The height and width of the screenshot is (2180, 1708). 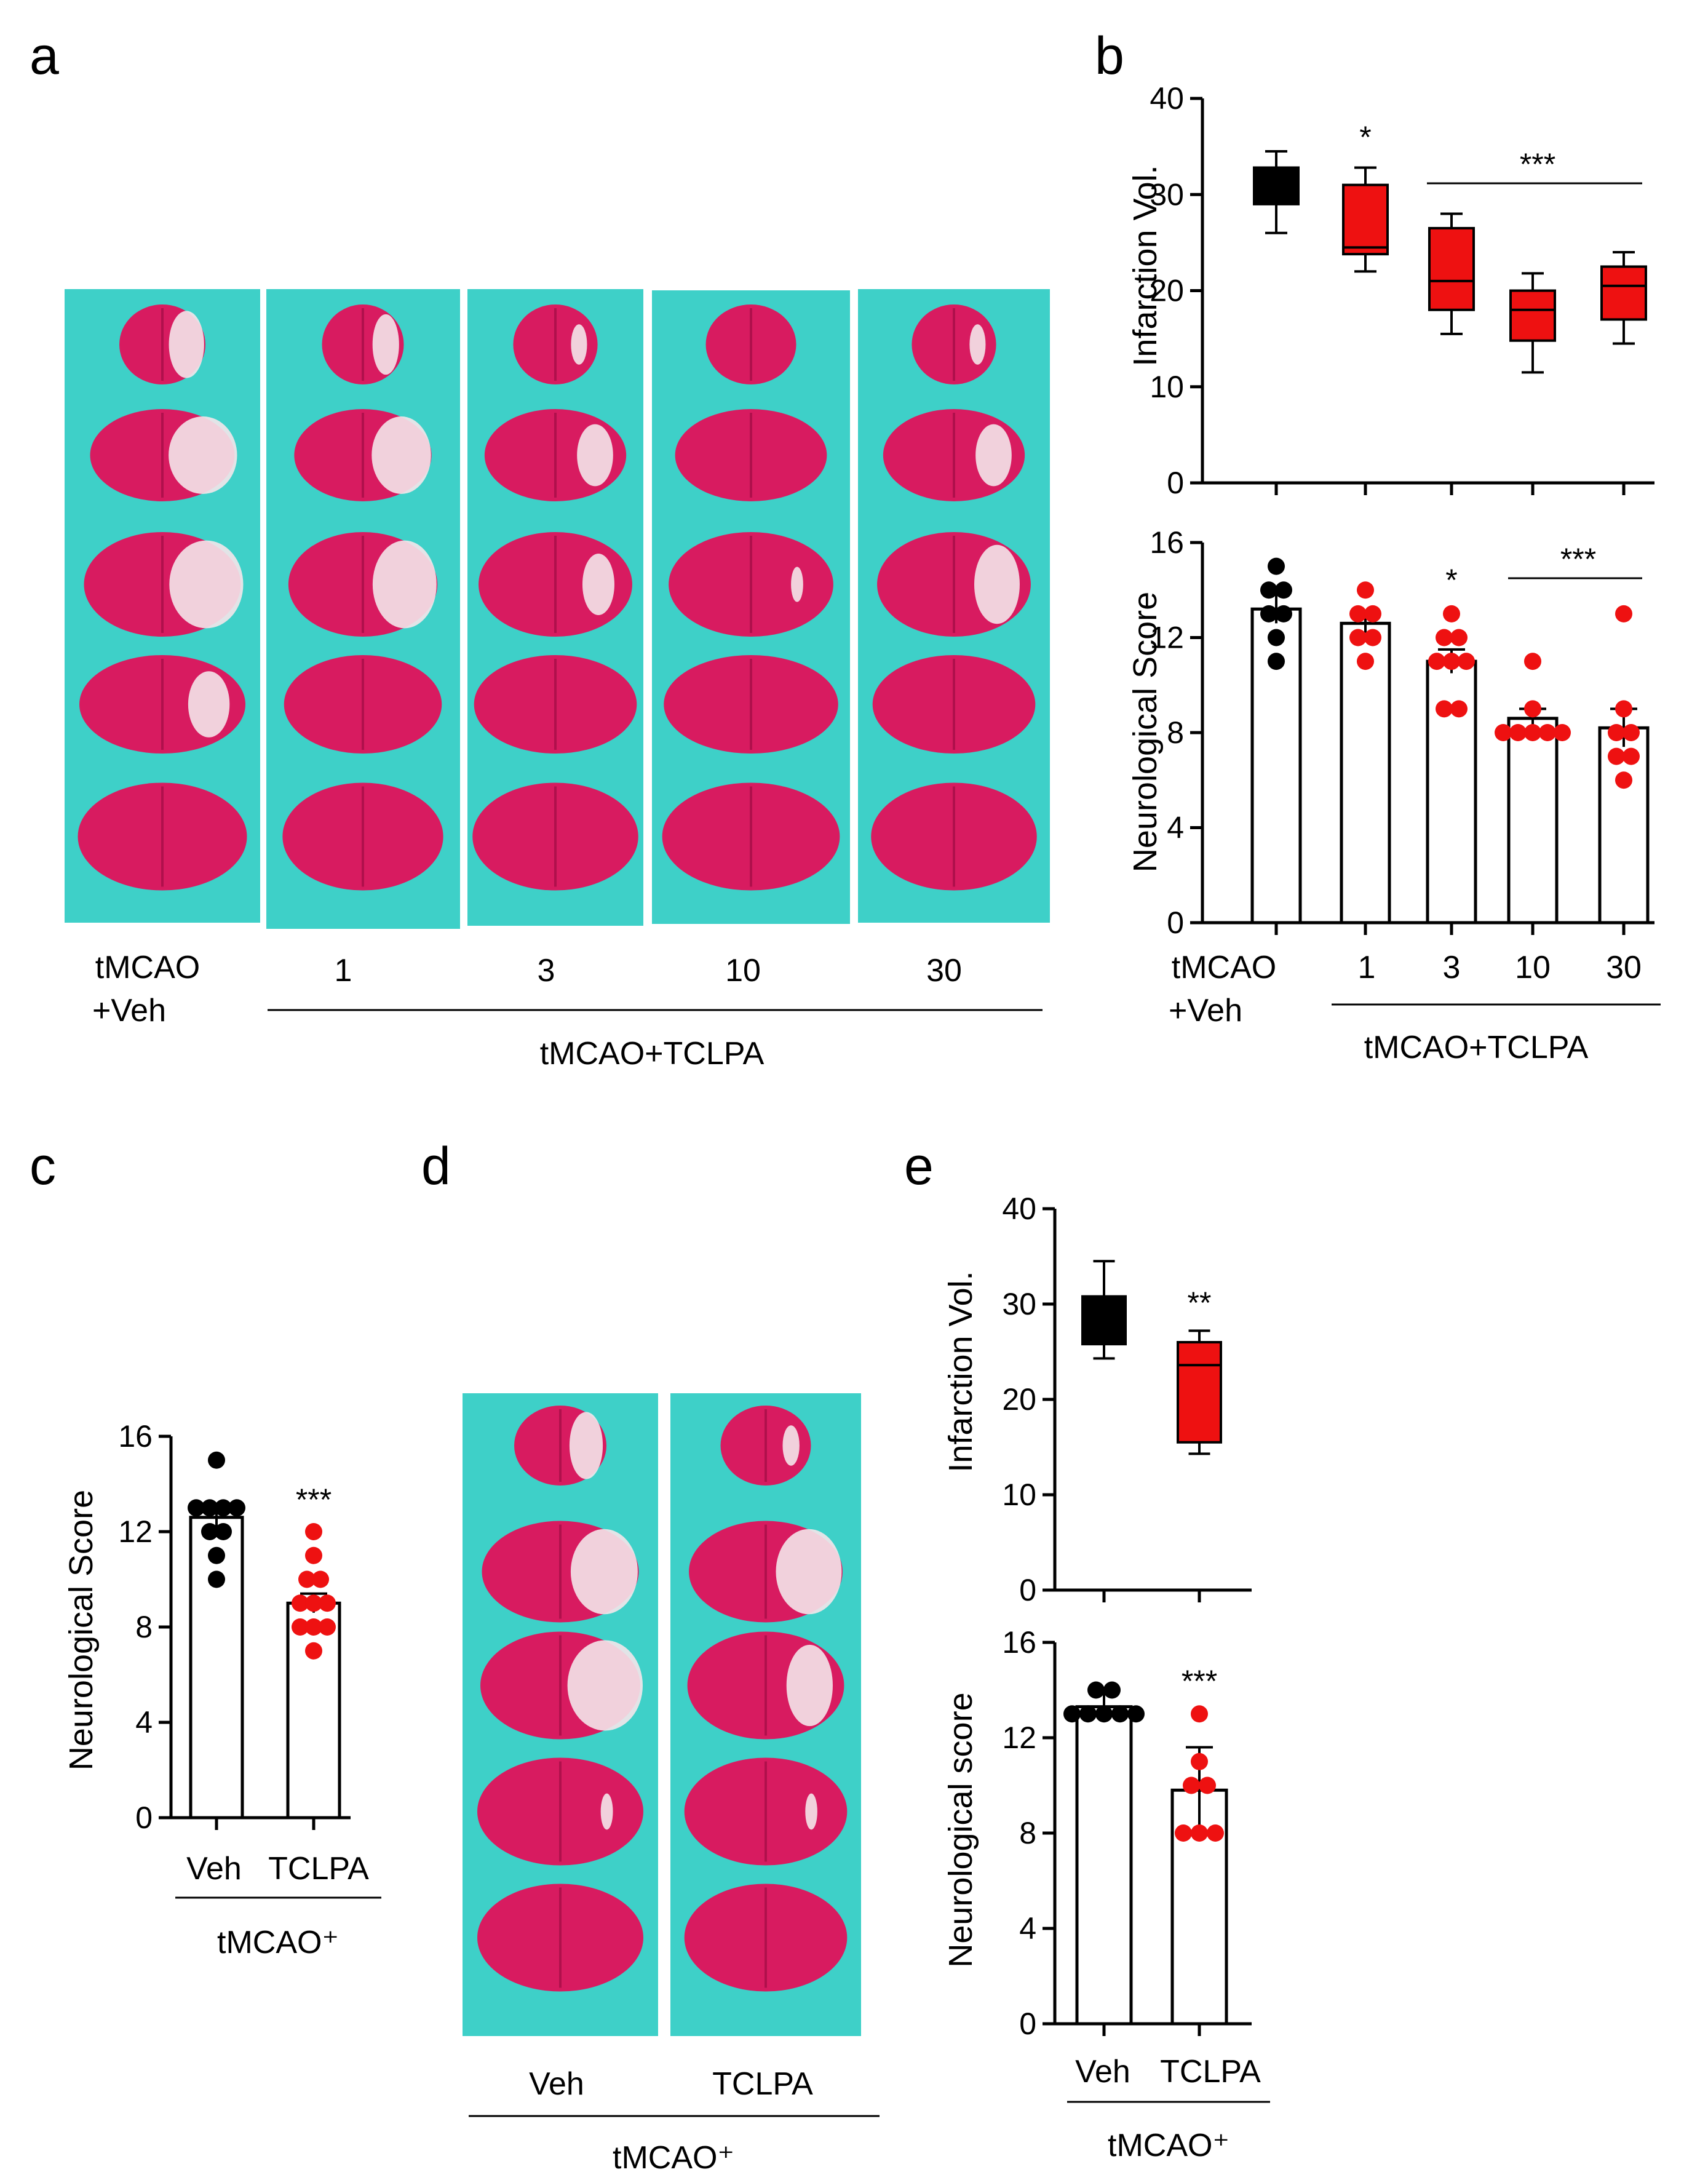 What do you see at coordinates (1200, 1303) in the screenshot?
I see `significance-marker: **` at bounding box center [1200, 1303].